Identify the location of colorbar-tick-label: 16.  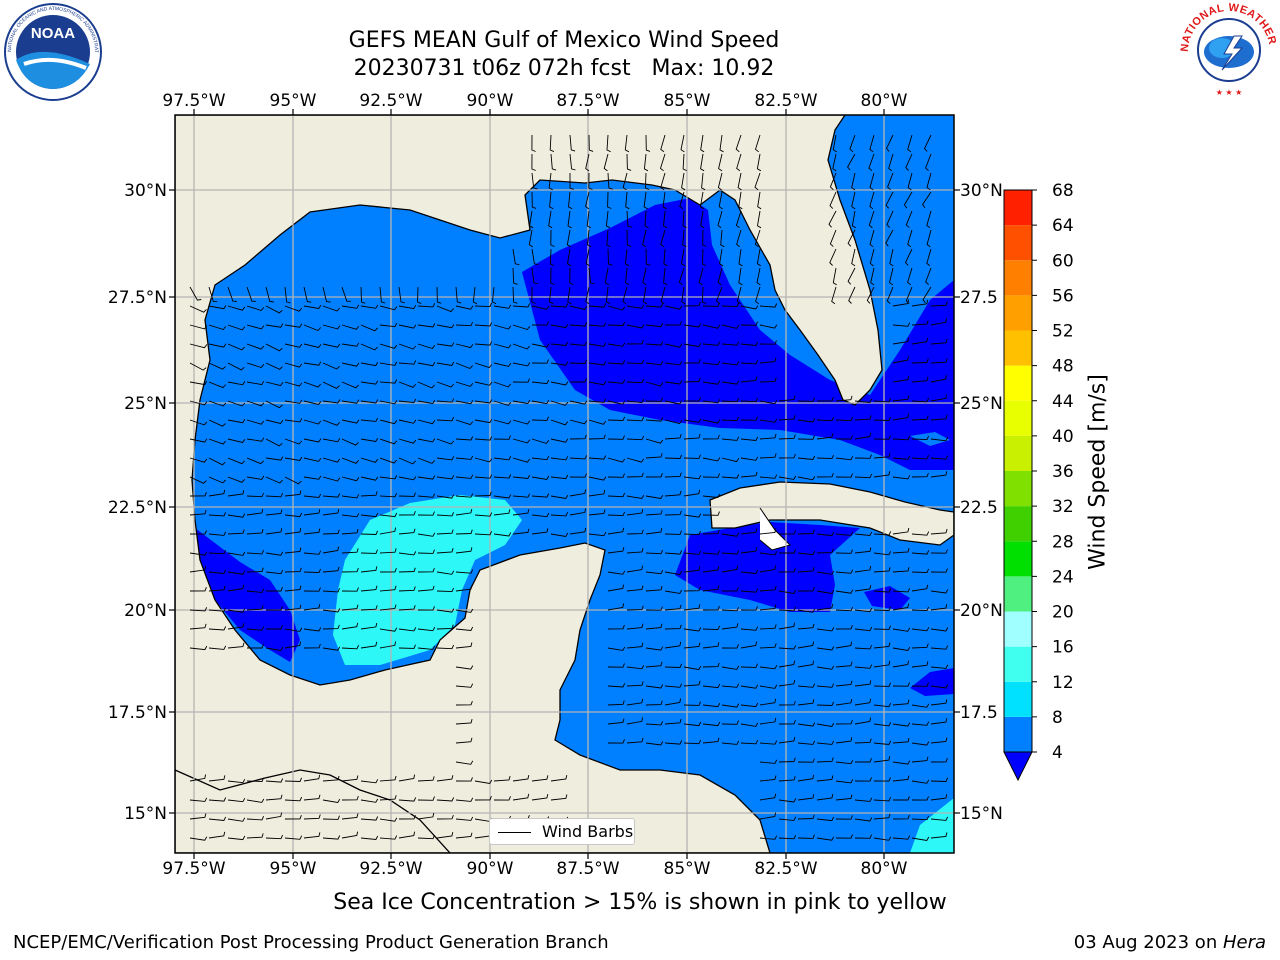
(1063, 648).